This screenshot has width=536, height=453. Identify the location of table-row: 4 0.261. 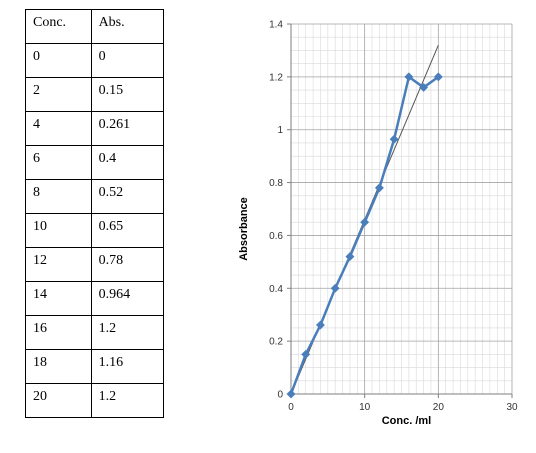
(95, 128).